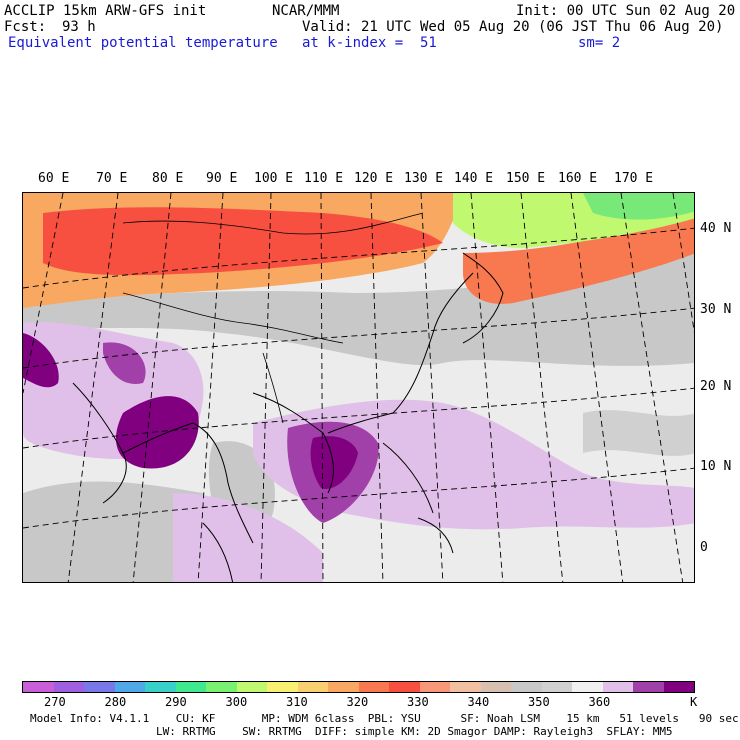 The image size is (740, 740). Describe the element at coordinates (626, 11) in the screenshot. I see `init-time: Init: 00 UTC Sun 02 Aug 20` at that location.